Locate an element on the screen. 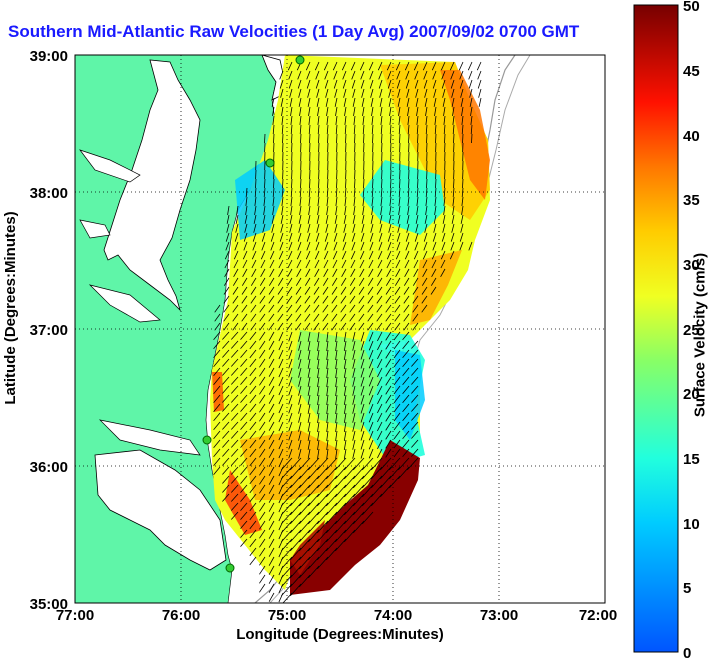  x-tick-label: 73:00 is located at coordinates (499, 615).